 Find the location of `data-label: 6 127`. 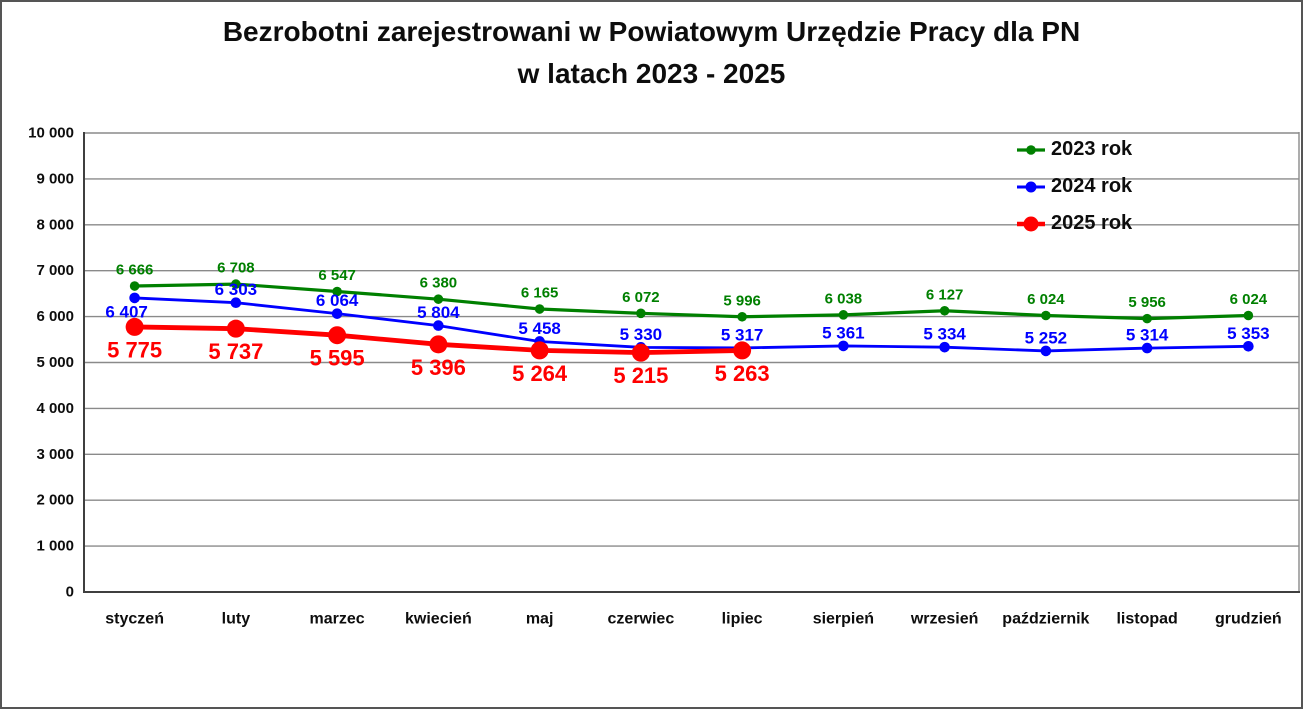

data-label: 6 127 is located at coordinates (945, 294).